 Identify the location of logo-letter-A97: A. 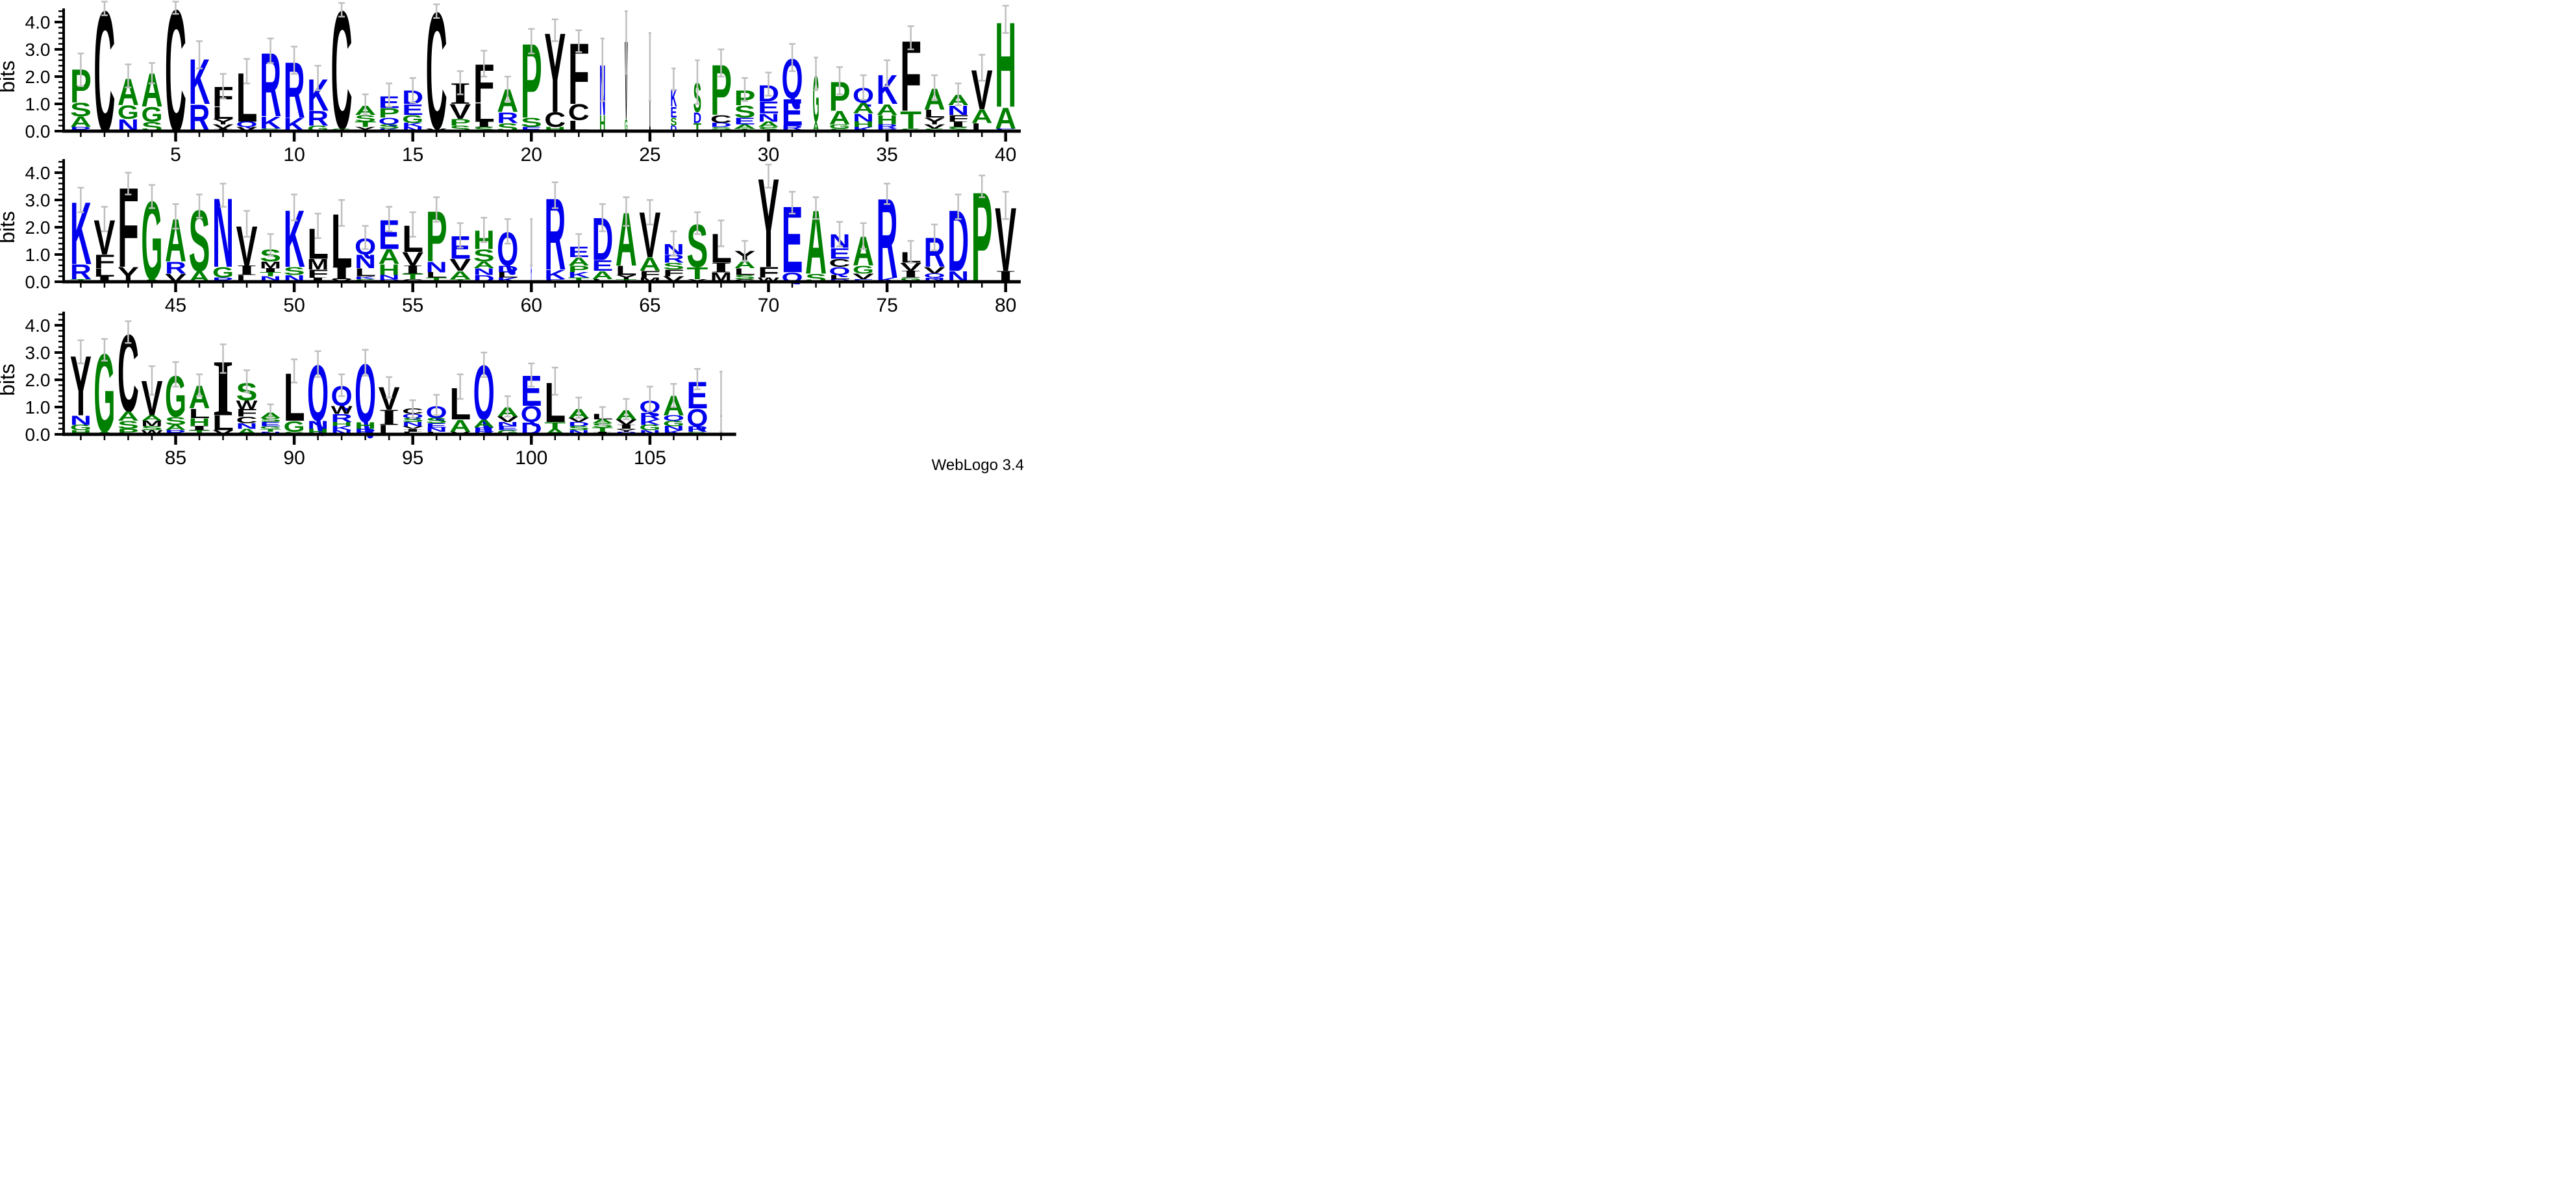
(460, 426).